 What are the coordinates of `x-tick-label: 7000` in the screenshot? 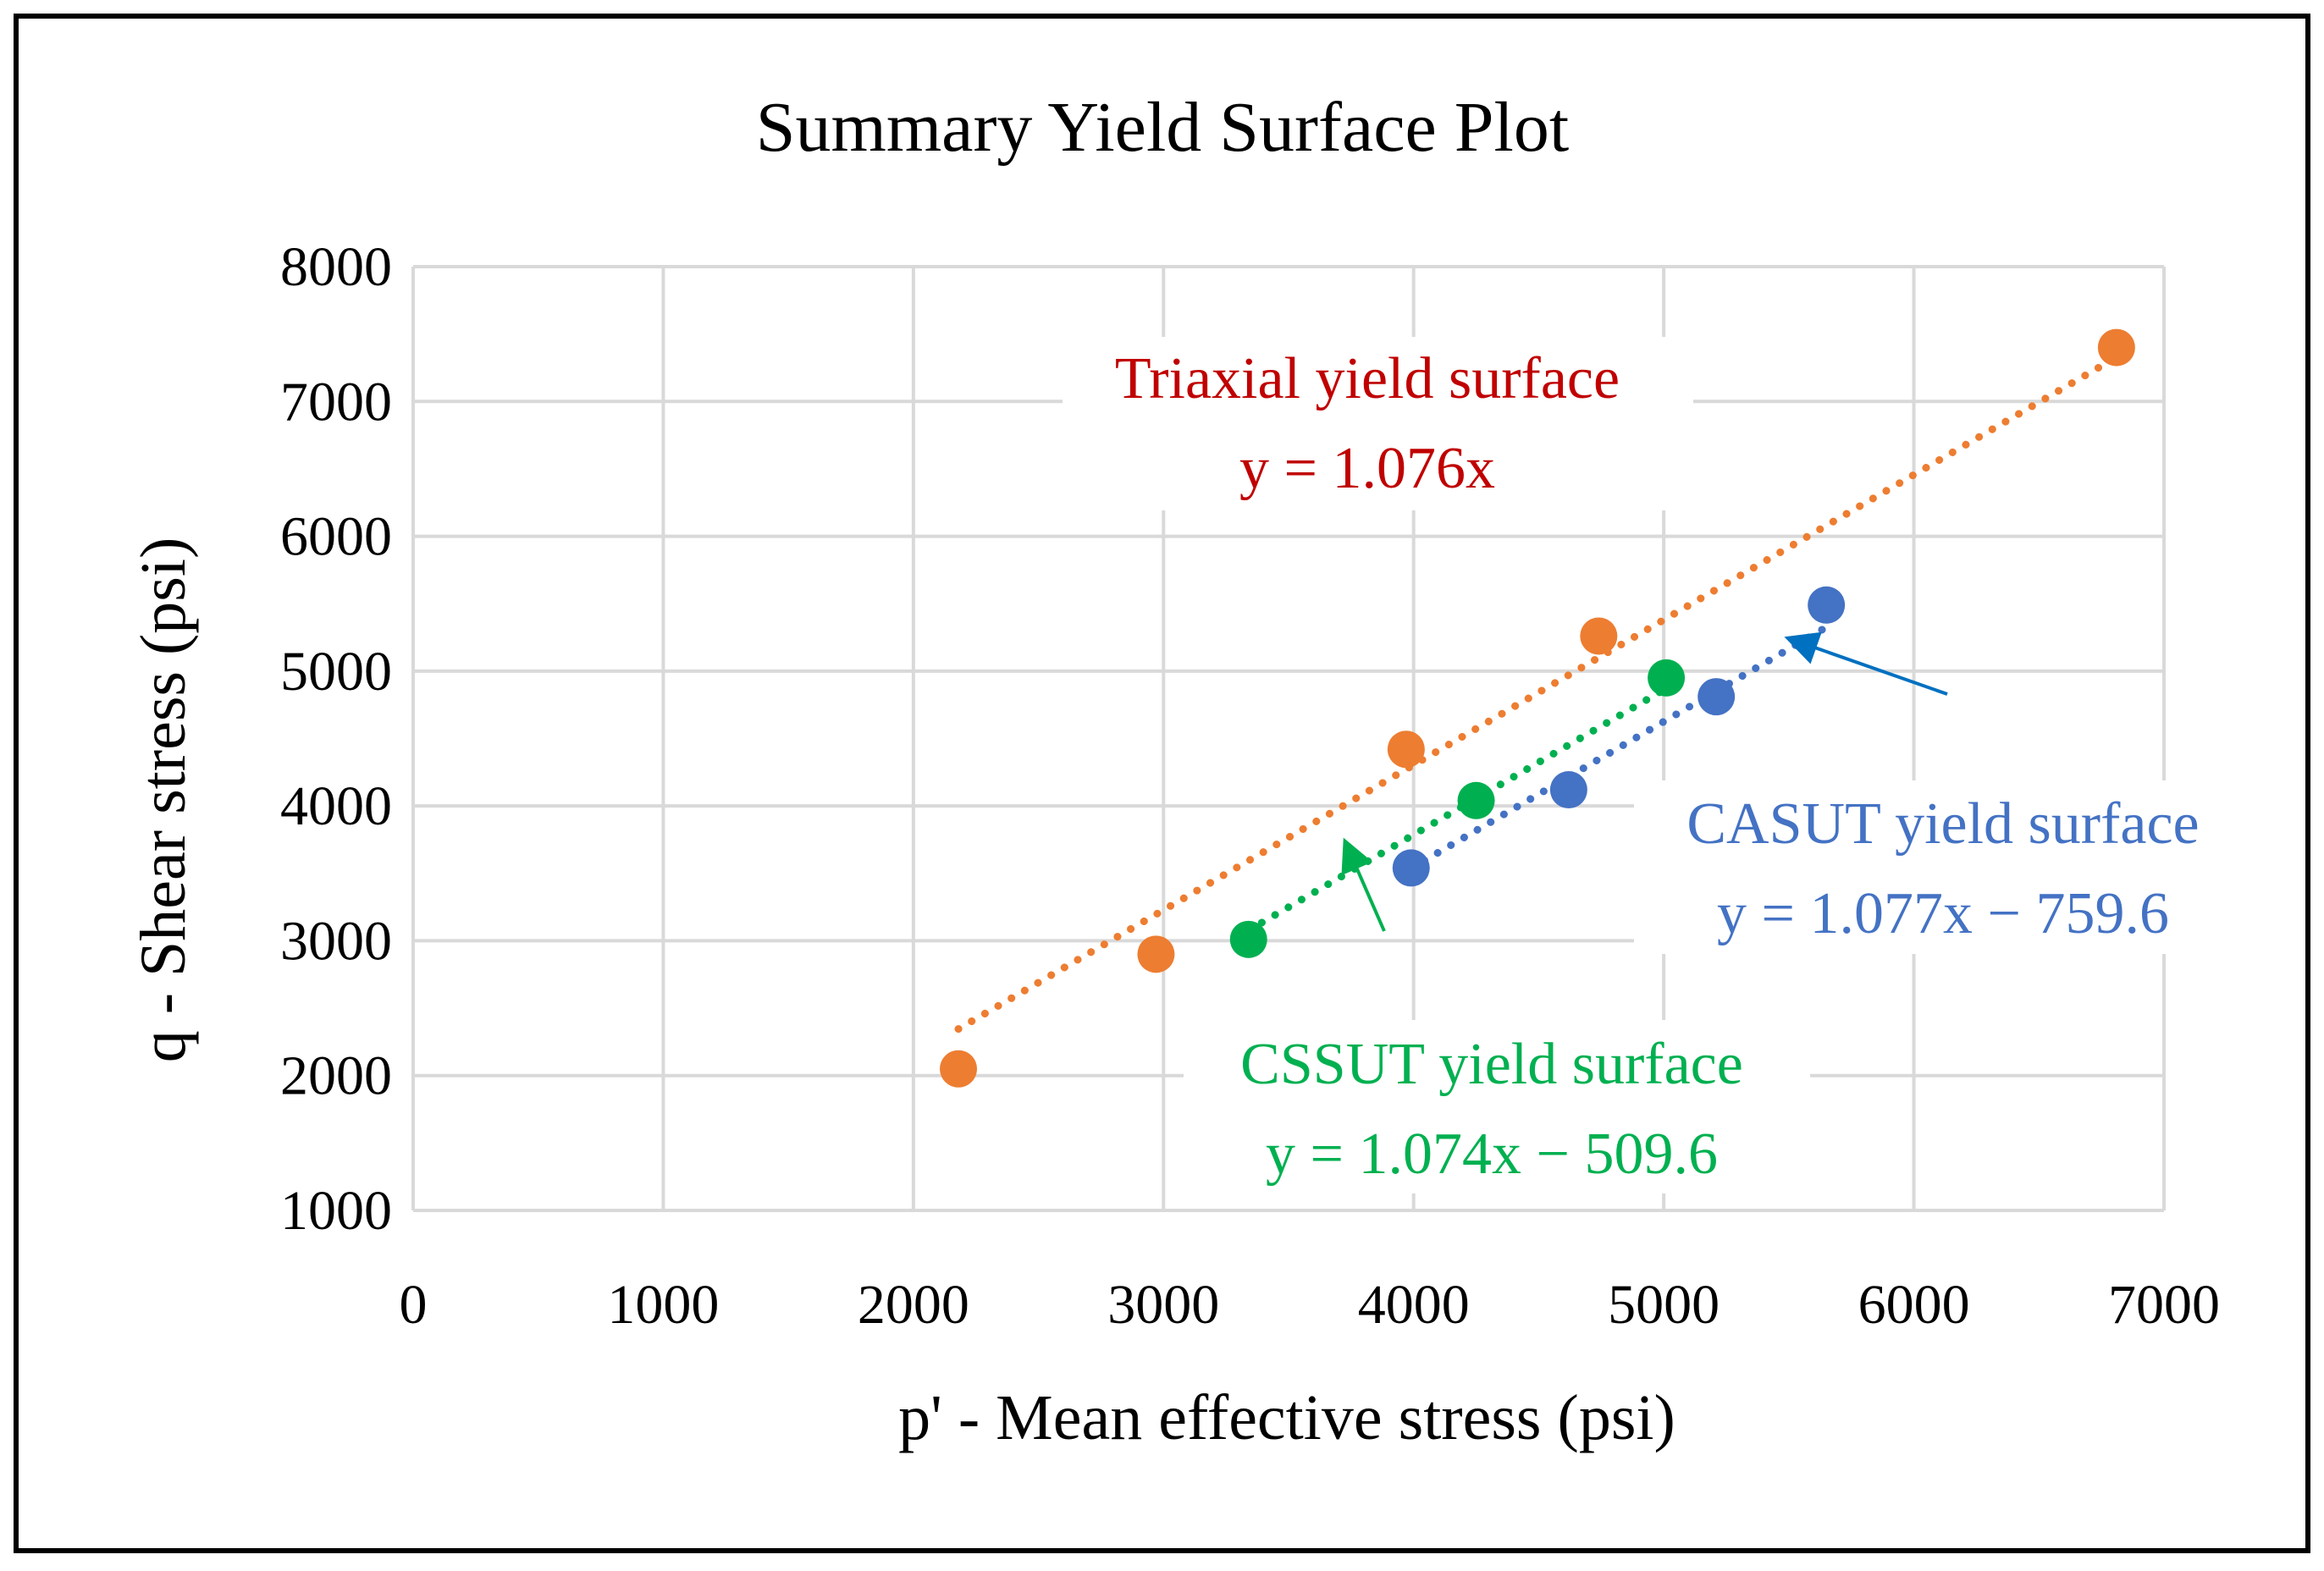 It's located at (2164, 1305).